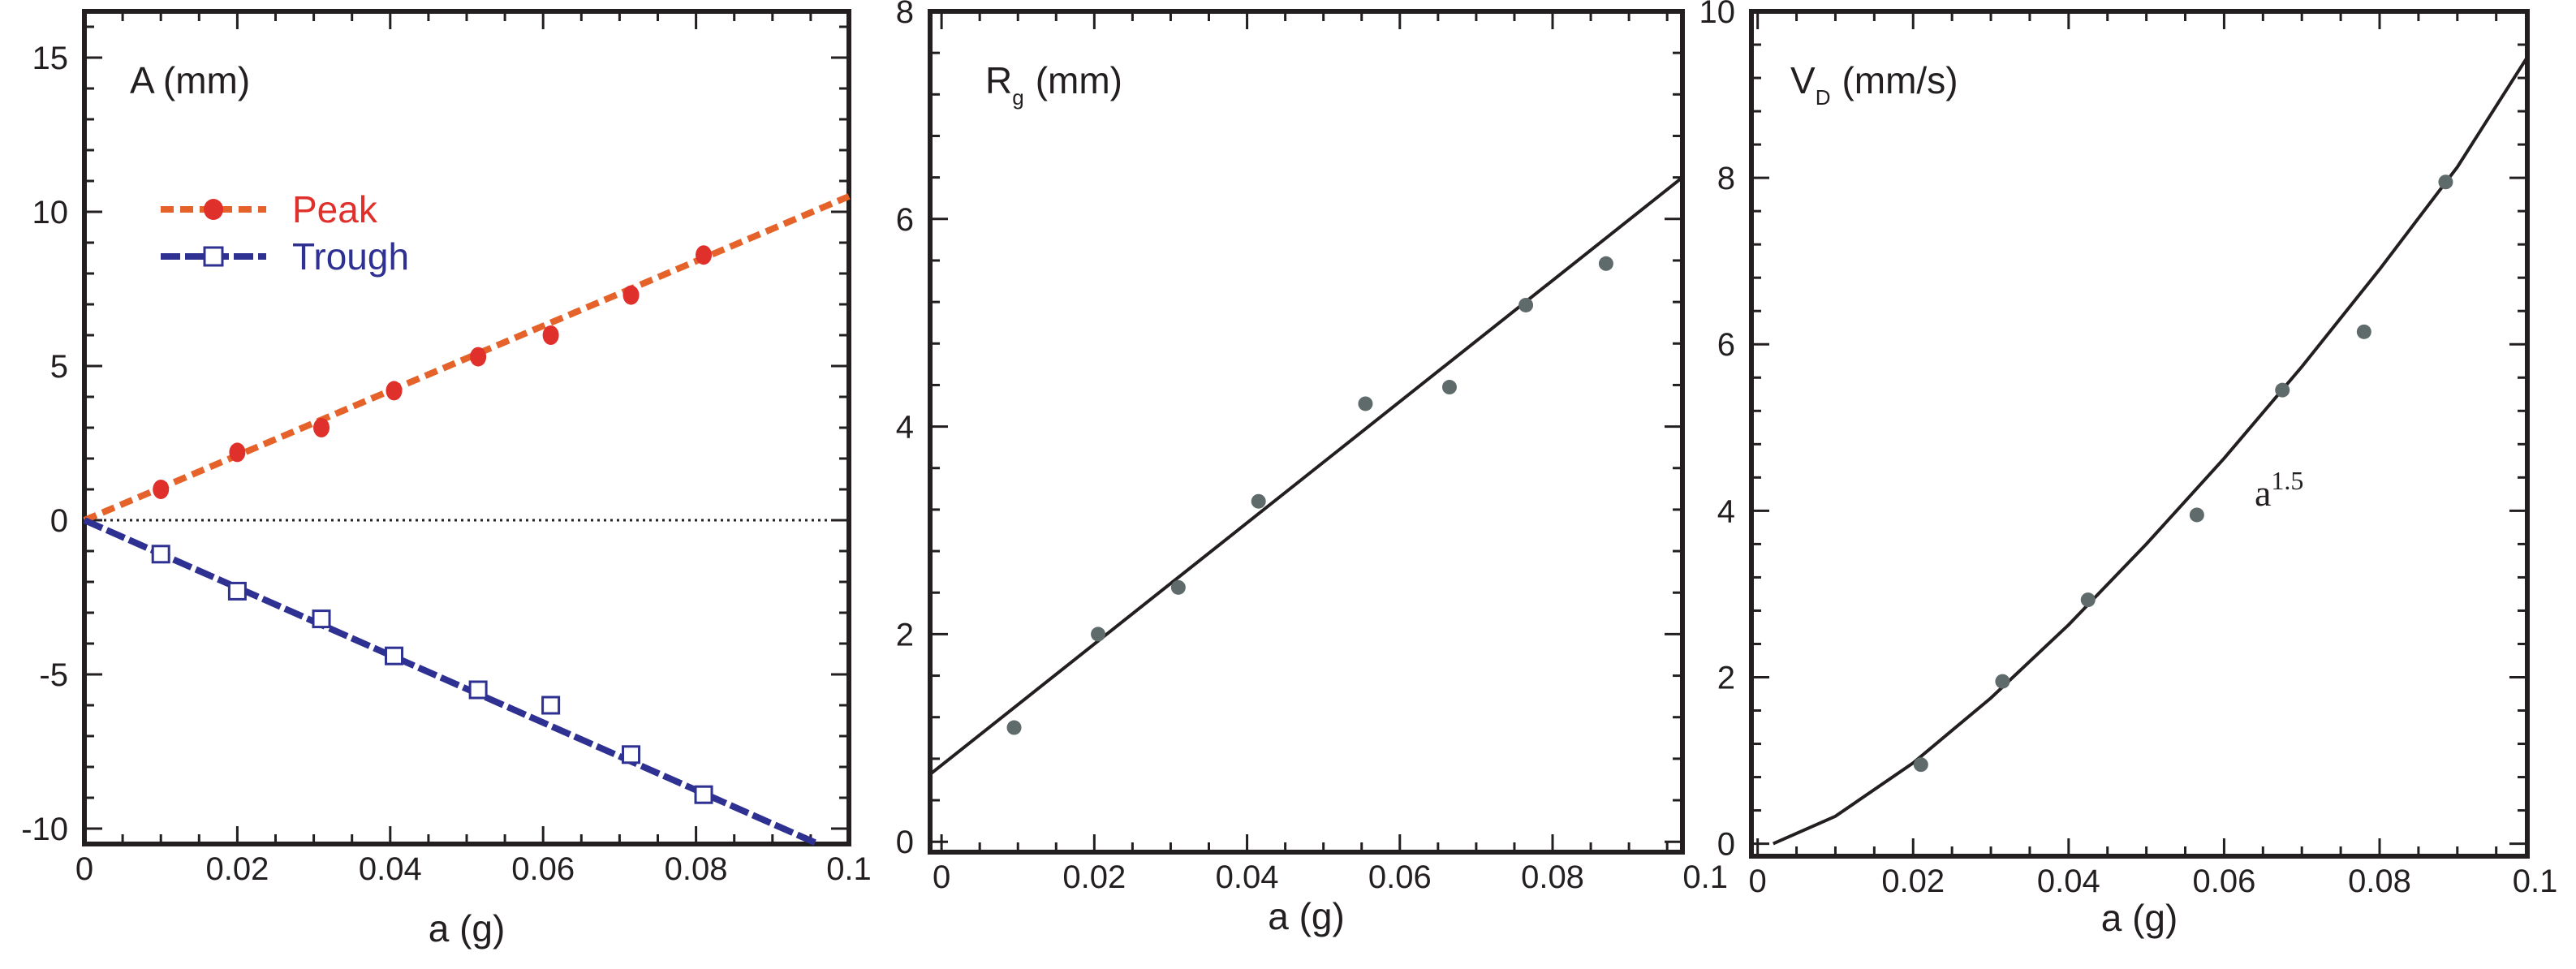  I want to click on fit-annotation-exponent: 1.5, so click(2287, 480).